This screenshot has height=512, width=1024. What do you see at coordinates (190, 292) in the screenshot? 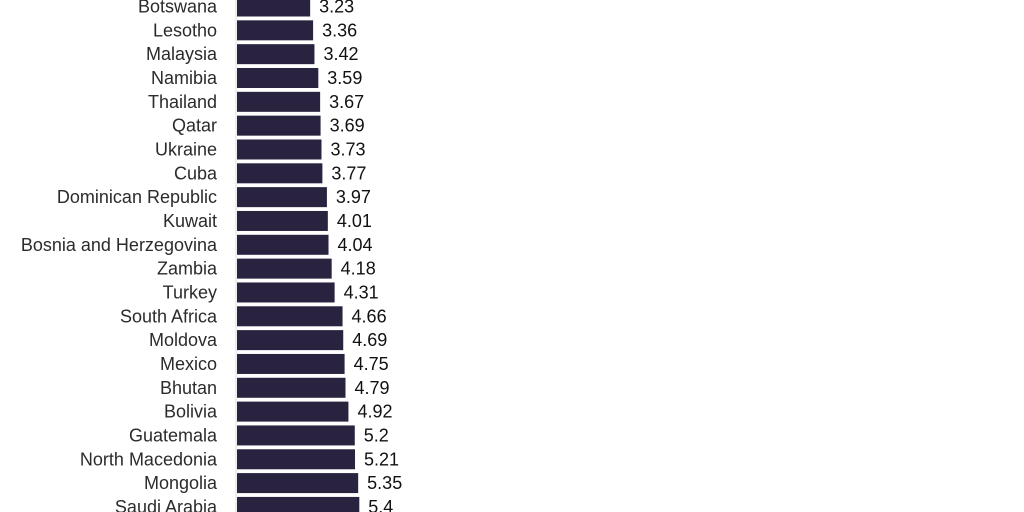
I see `category-label-turkey: Turkey` at bounding box center [190, 292].